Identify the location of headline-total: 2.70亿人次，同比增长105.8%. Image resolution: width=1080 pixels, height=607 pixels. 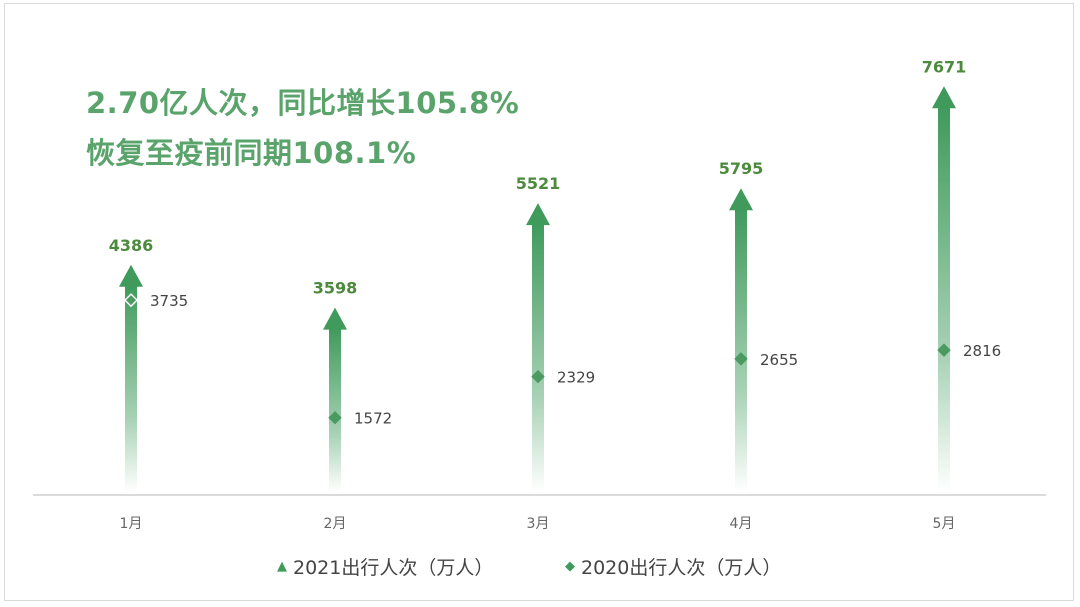
(303, 103).